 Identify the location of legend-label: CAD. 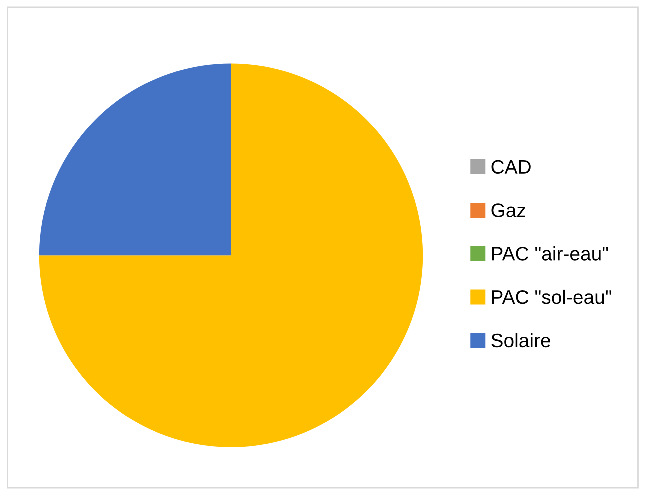
(511, 167).